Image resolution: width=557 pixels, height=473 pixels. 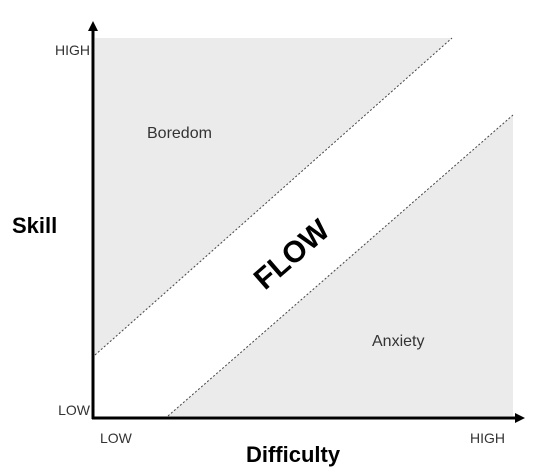 What do you see at coordinates (74, 410) in the screenshot?
I see `y-low-label: LOW` at bounding box center [74, 410].